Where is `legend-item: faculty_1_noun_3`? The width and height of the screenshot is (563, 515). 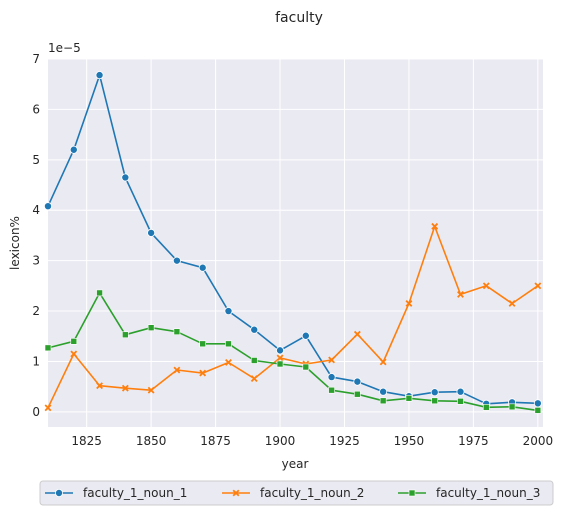
legend-item: faculty_1_noun_3 is located at coordinates (469, 493).